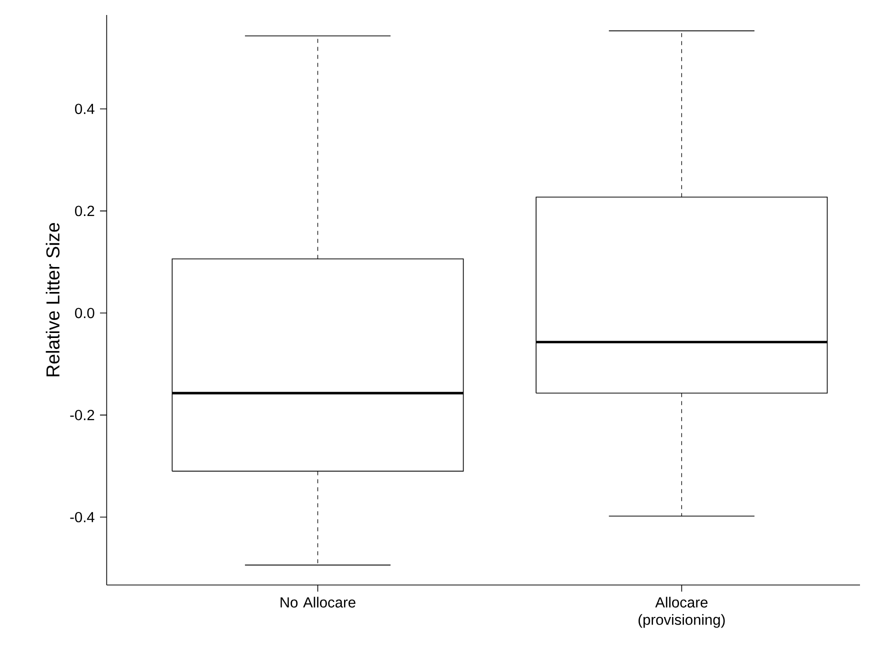  I want to click on y-tick-label: 0.0, so click(84, 313).